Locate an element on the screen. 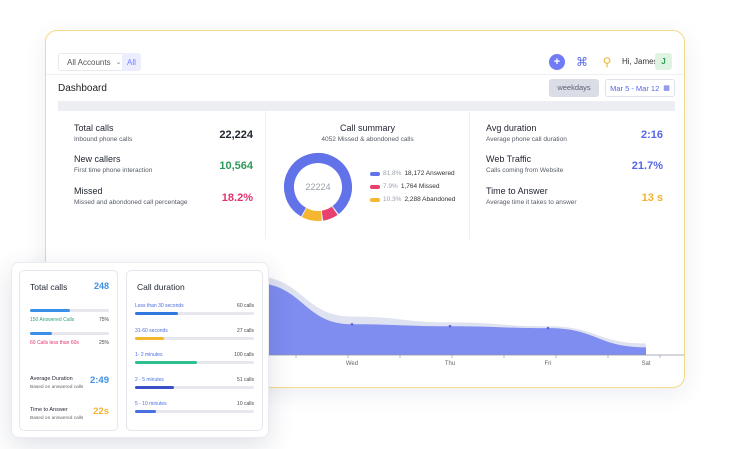  duration-count: 100 calls is located at coordinates (244, 355).